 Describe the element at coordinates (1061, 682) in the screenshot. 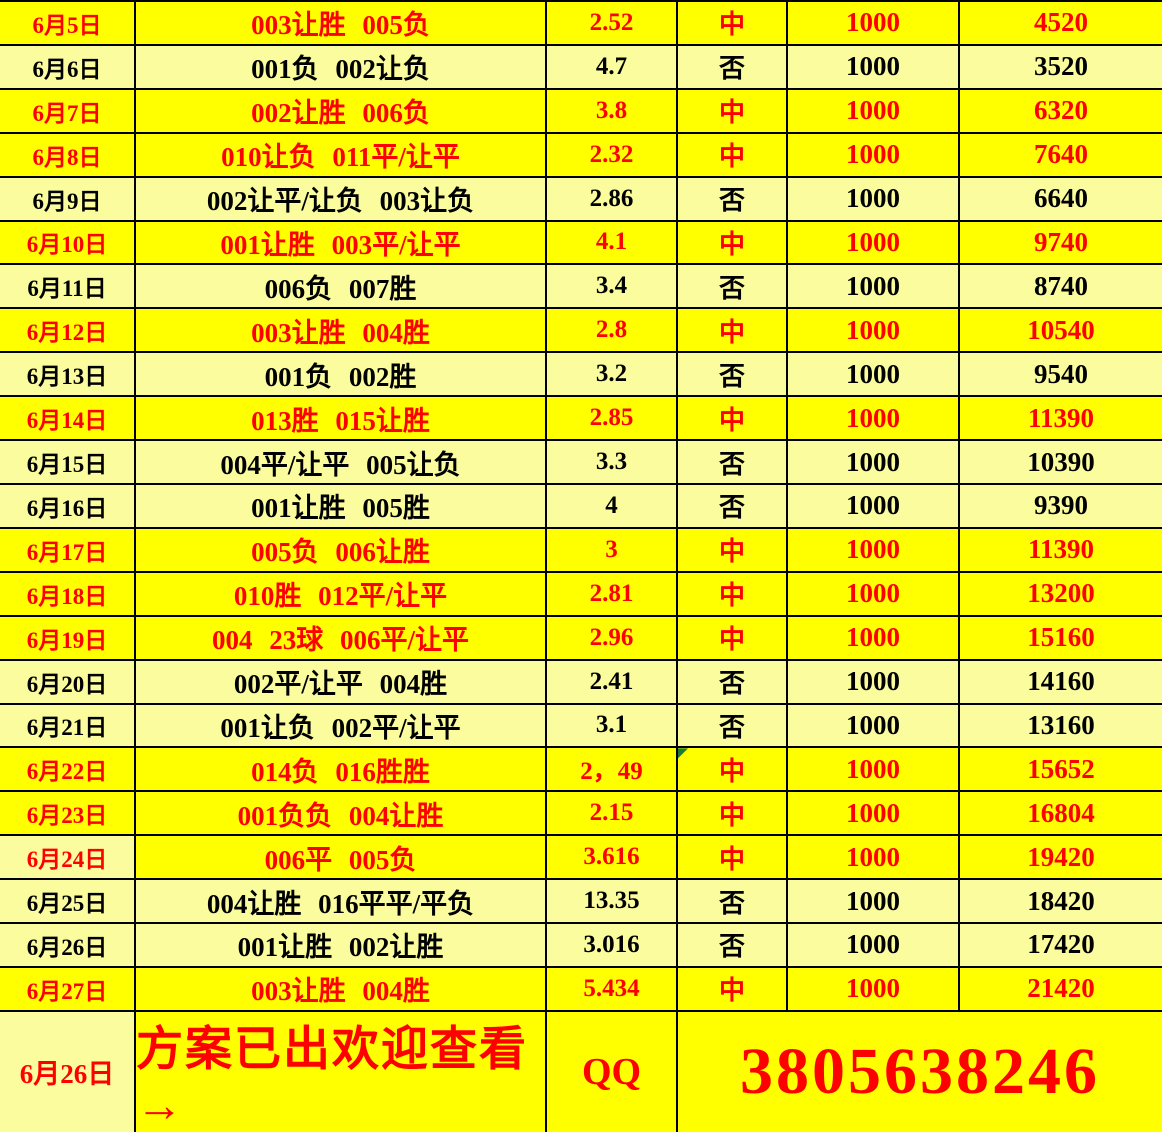

I see `cell-total: 14160` at that location.